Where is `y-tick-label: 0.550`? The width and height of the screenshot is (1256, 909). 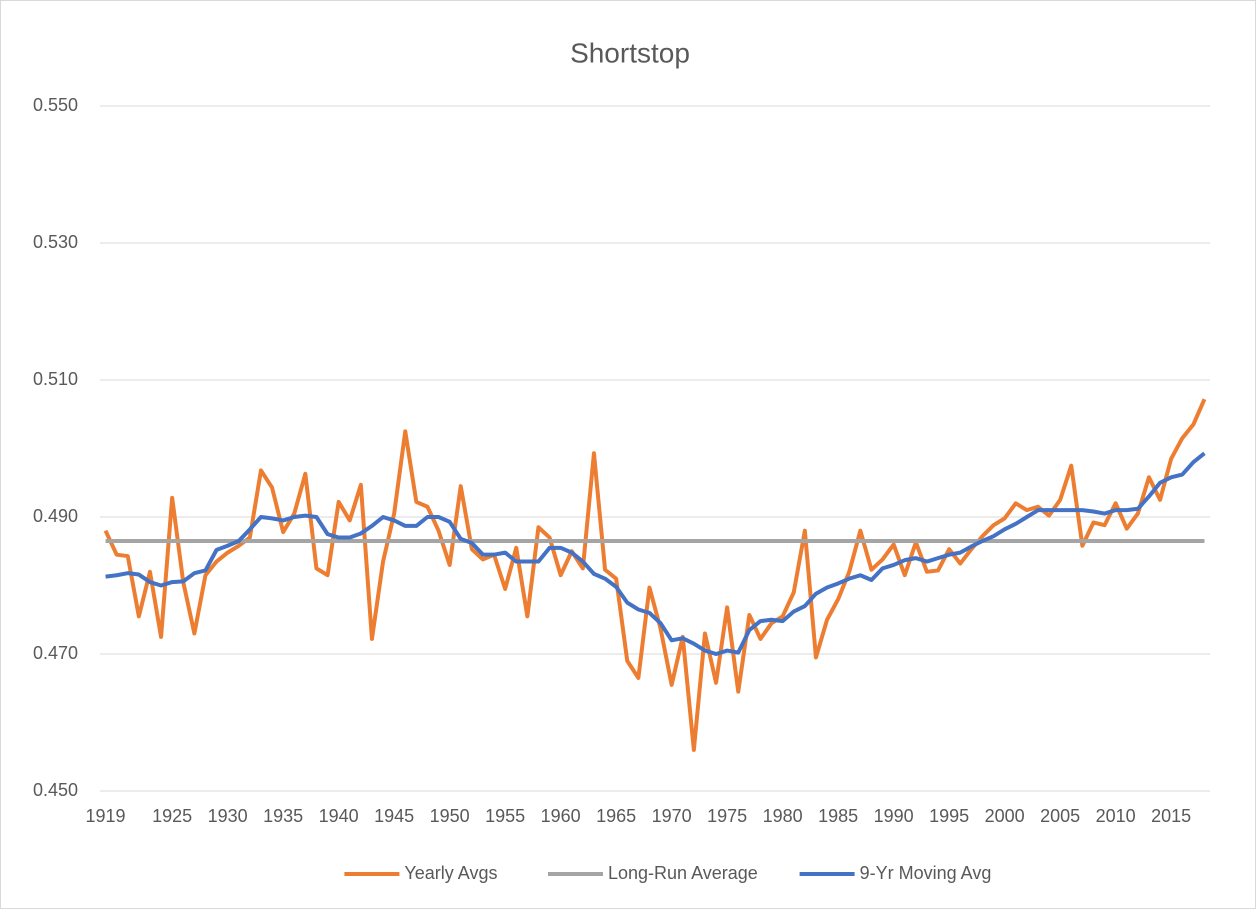 y-tick-label: 0.550 is located at coordinates (55, 105).